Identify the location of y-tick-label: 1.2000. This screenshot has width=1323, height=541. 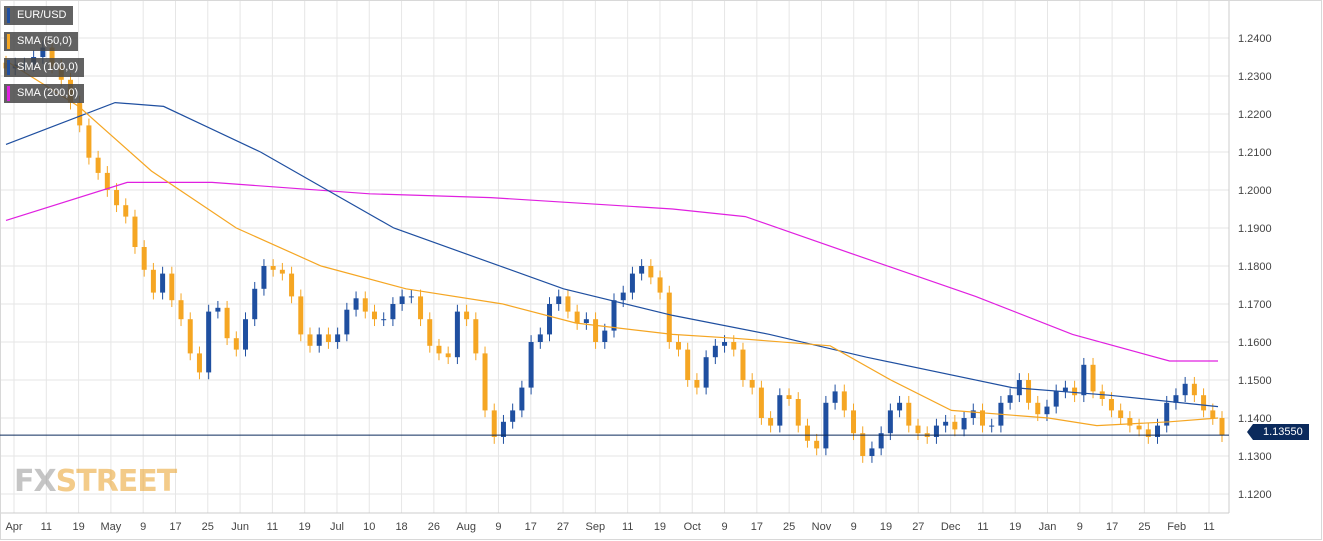
(1255, 191).